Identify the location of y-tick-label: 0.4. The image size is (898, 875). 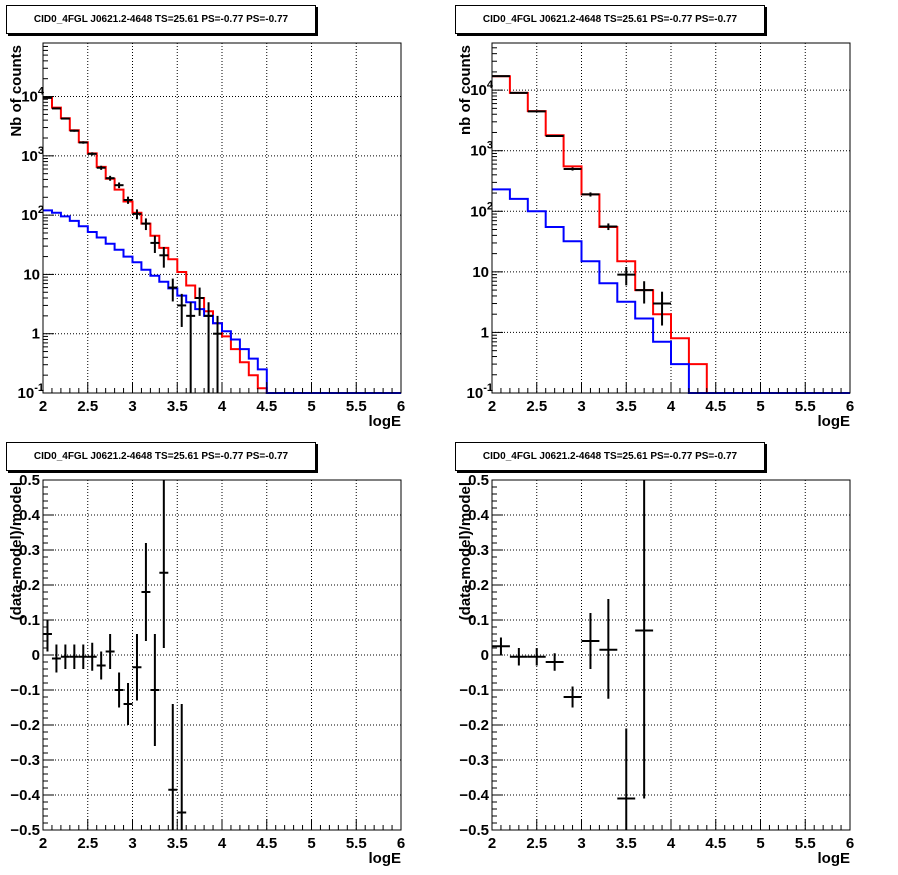
(30, 515).